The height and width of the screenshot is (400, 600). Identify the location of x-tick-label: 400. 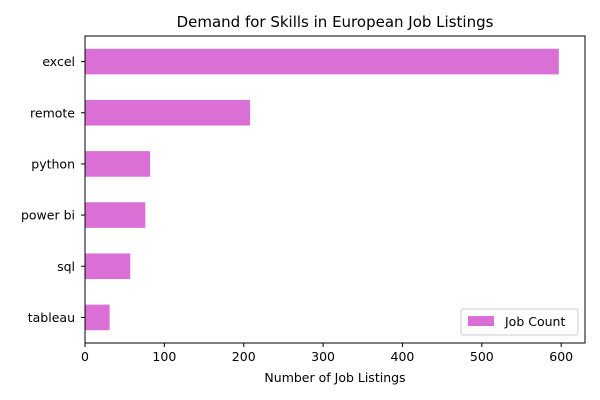
(403, 356).